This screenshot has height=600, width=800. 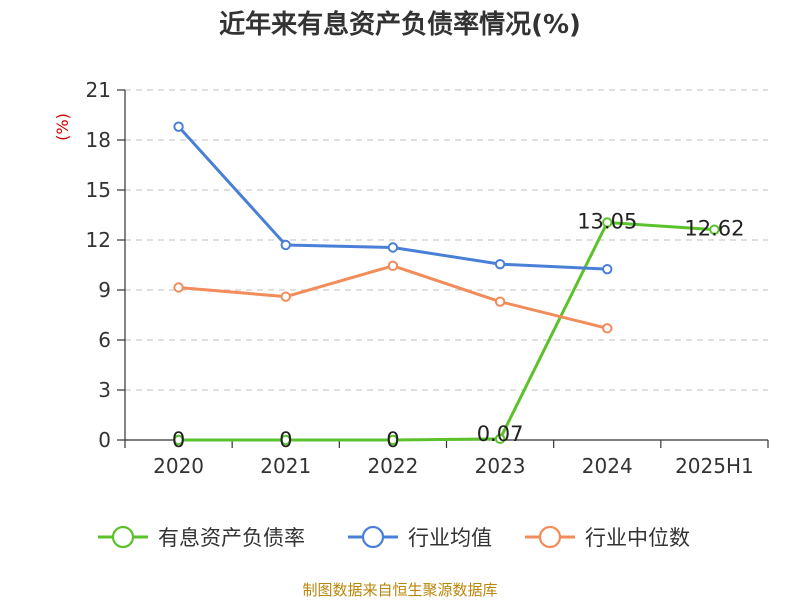 I want to click on legend-label: 有息资产负债率, so click(x=231, y=538).